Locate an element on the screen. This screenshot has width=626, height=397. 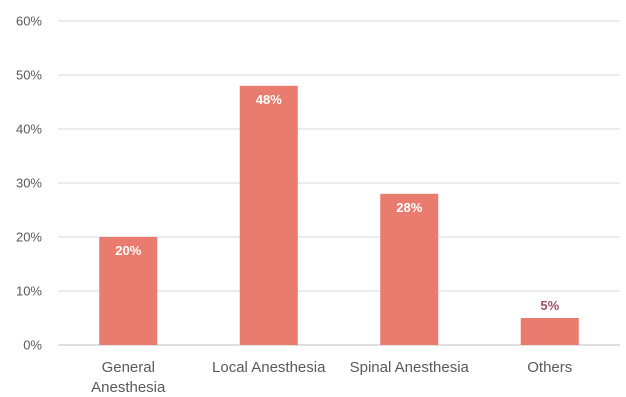
data-label: 5% is located at coordinates (549, 305).